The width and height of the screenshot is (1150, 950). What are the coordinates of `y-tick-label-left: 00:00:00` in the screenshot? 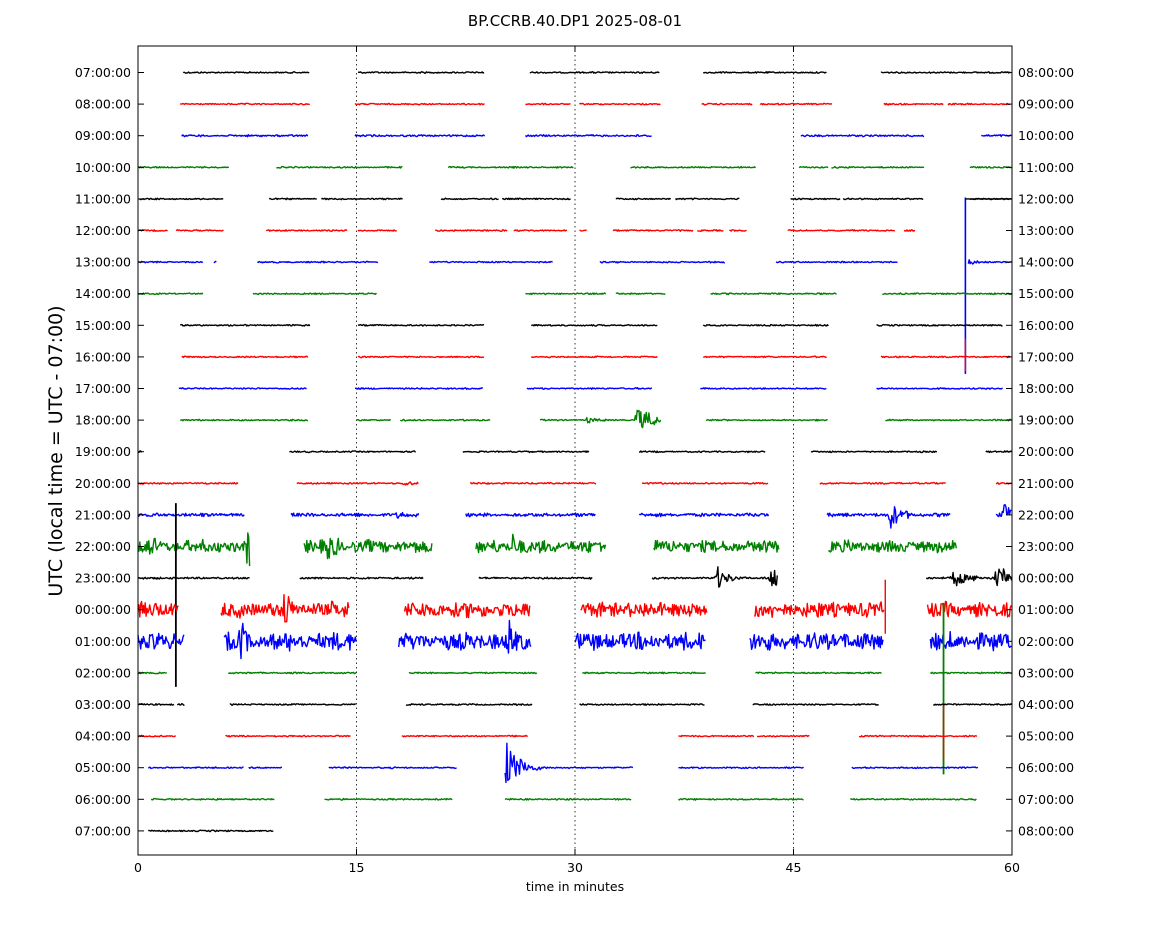 It's located at (103, 609).